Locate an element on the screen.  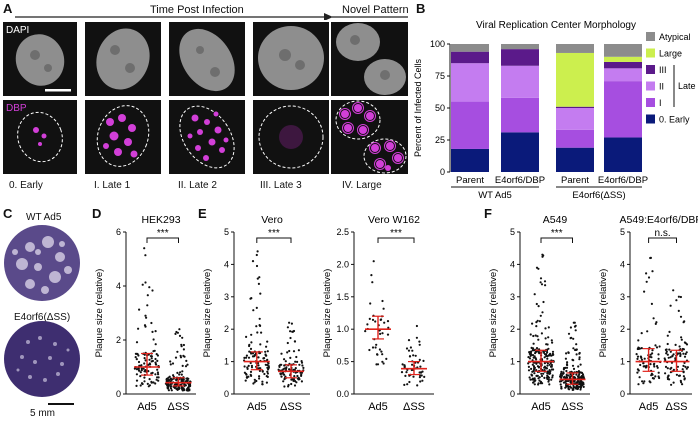
chart-e1-significance: *** is located at coordinates (274, 233).